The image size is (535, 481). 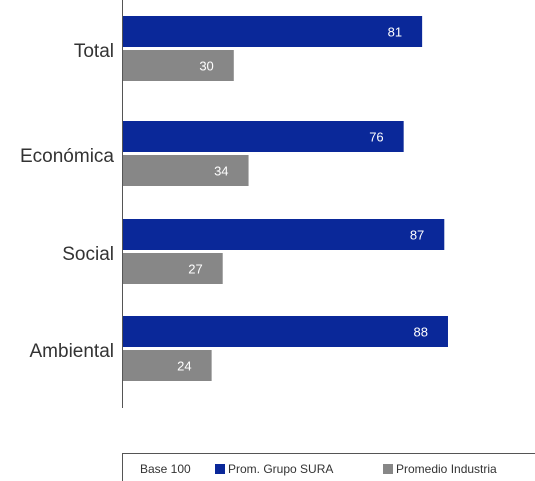 What do you see at coordinates (184, 366) in the screenshot?
I see `value-label-ambiental-industria: 24` at bounding box center [184, 366].